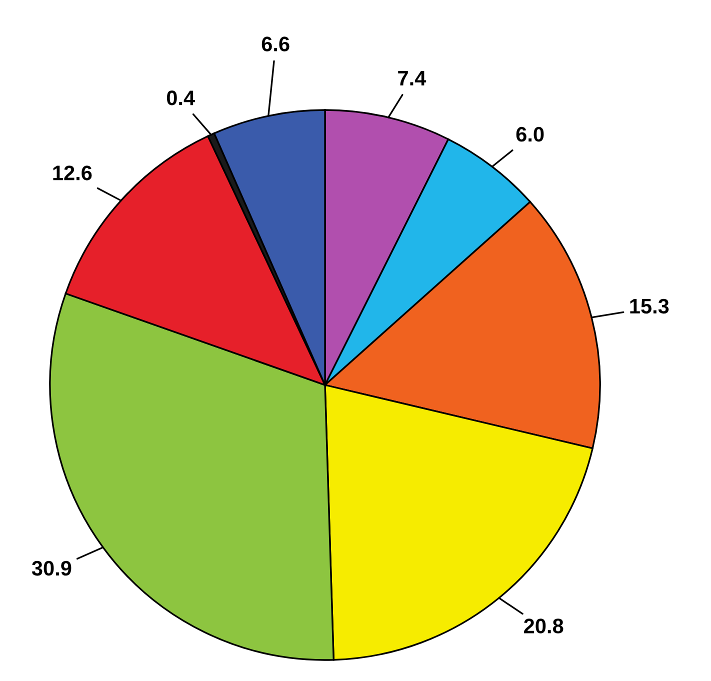 This screenshot has height=681, width=711. I want to click on data-label: 20.8, so click(544, 626).